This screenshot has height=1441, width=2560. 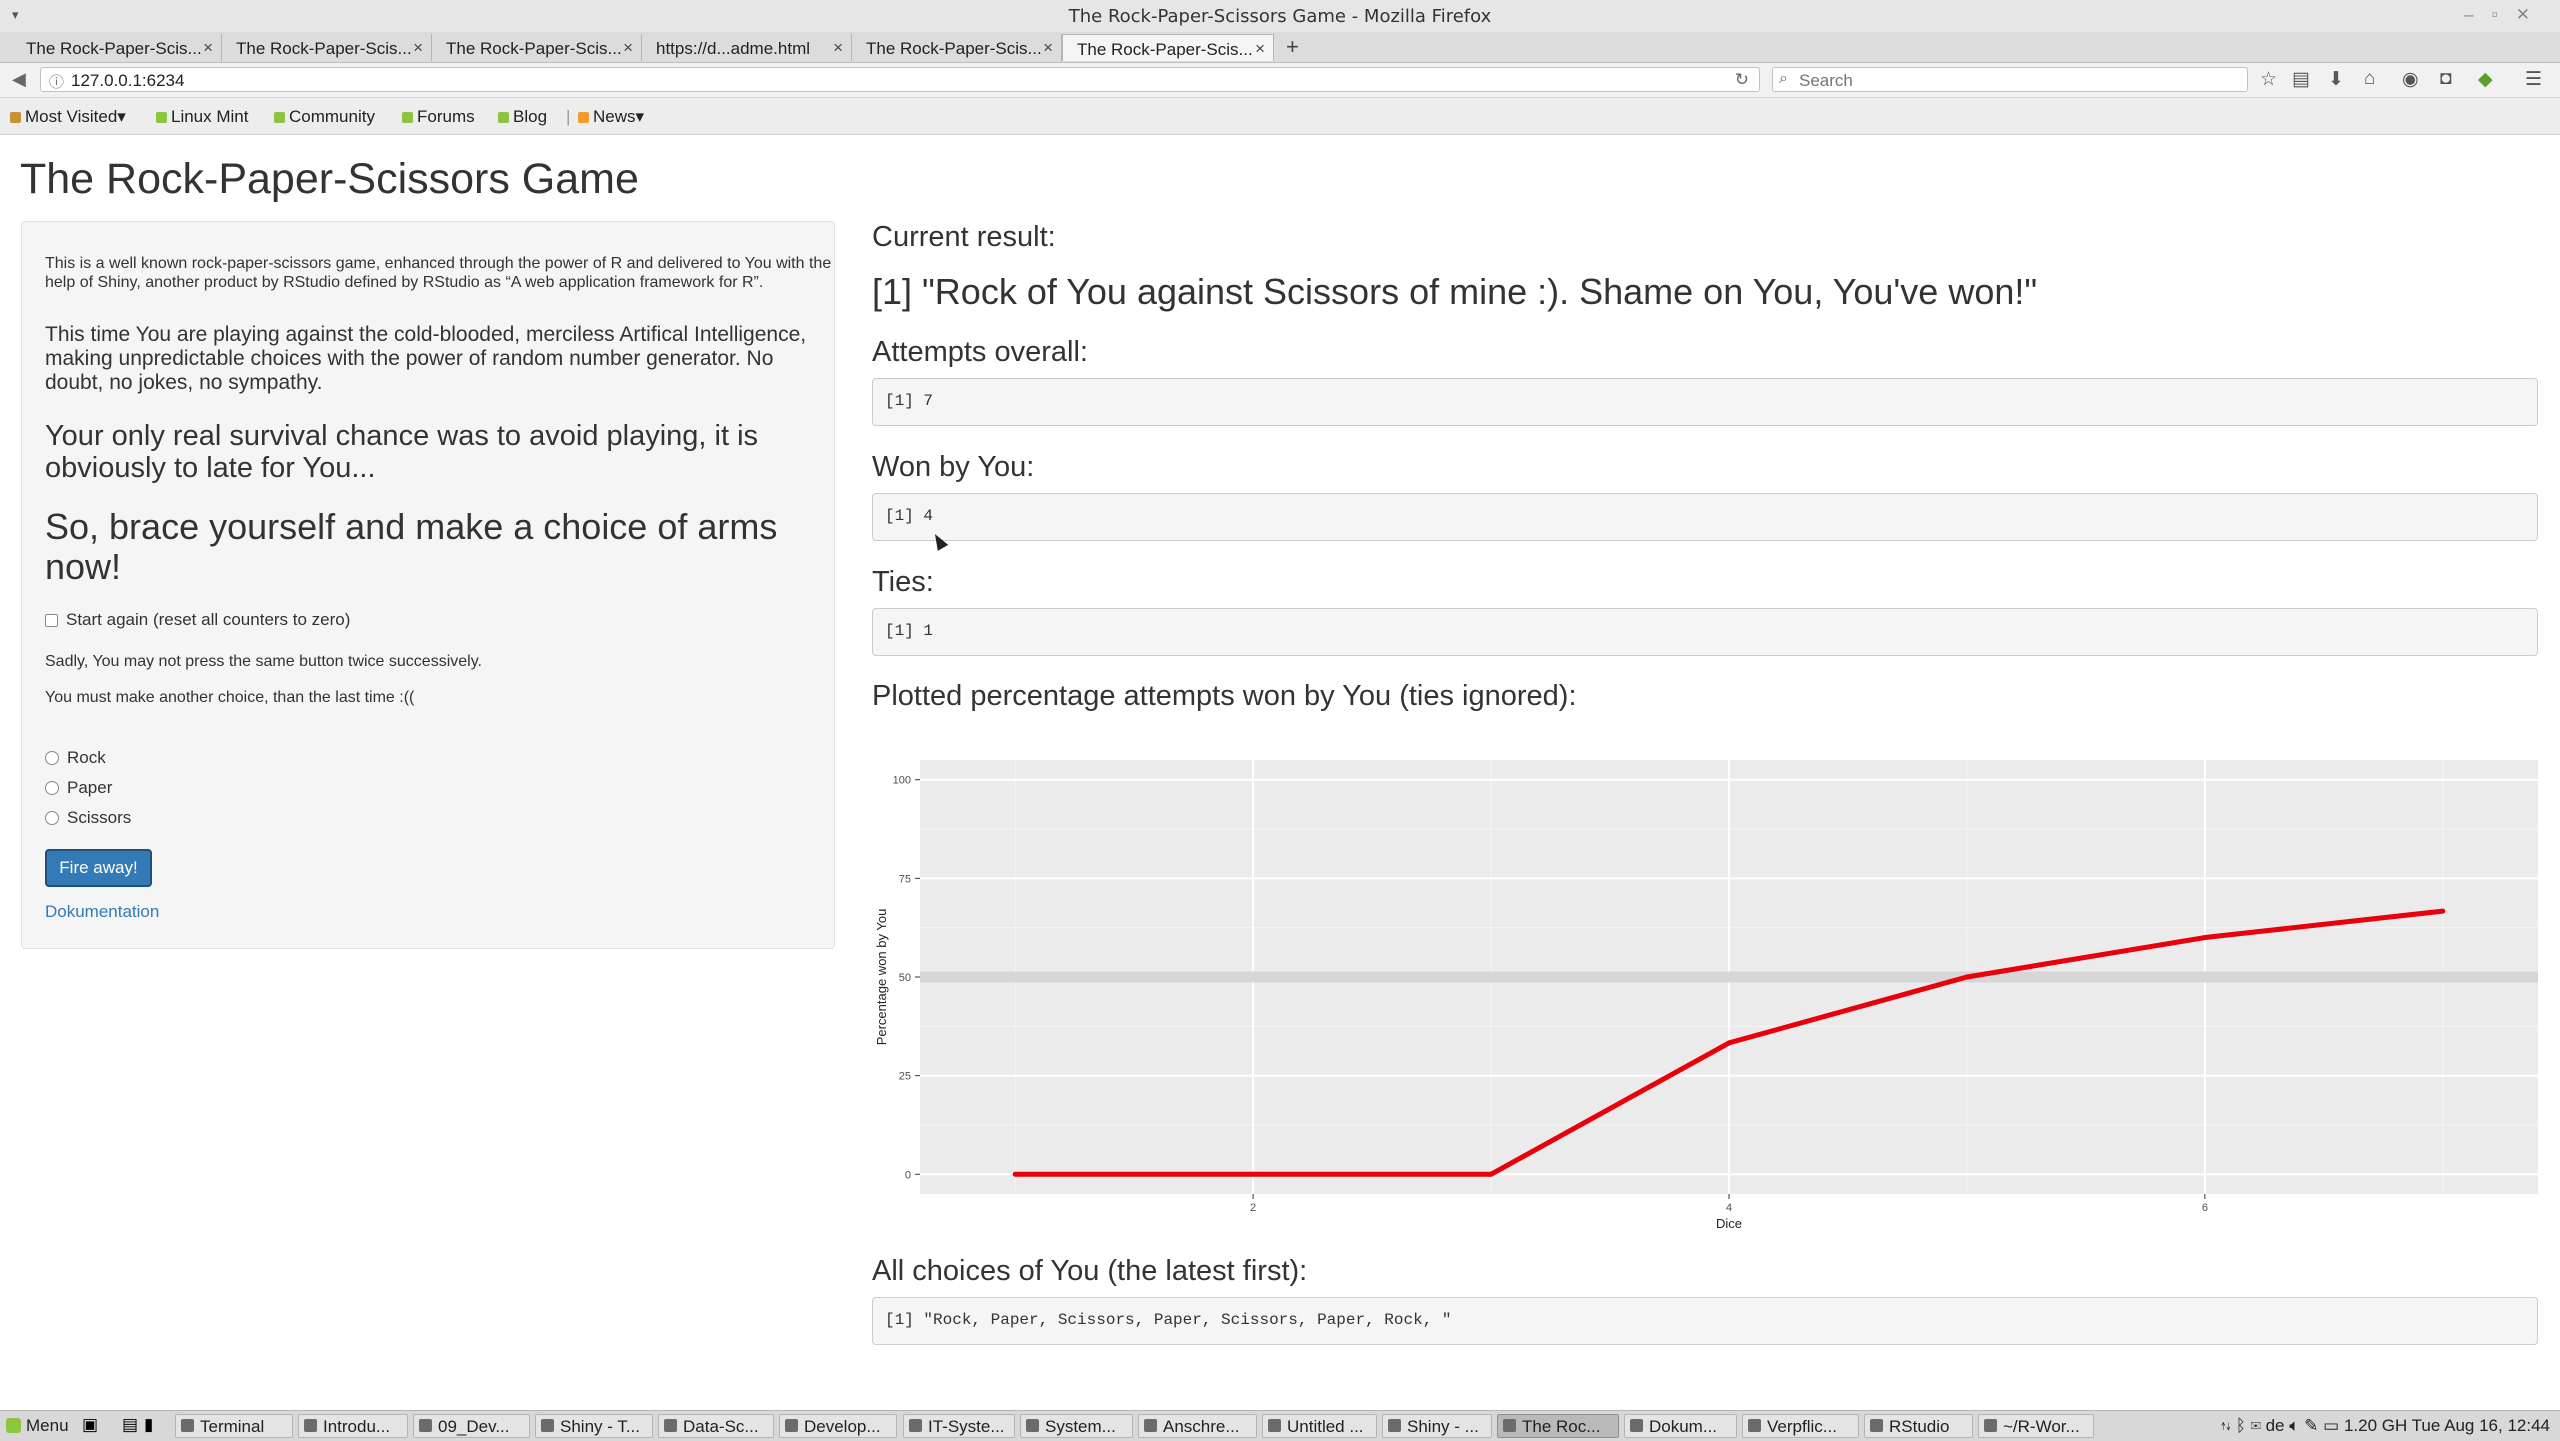 I want to click on window-menu-icon: ▾, so click(x=15, y=14).